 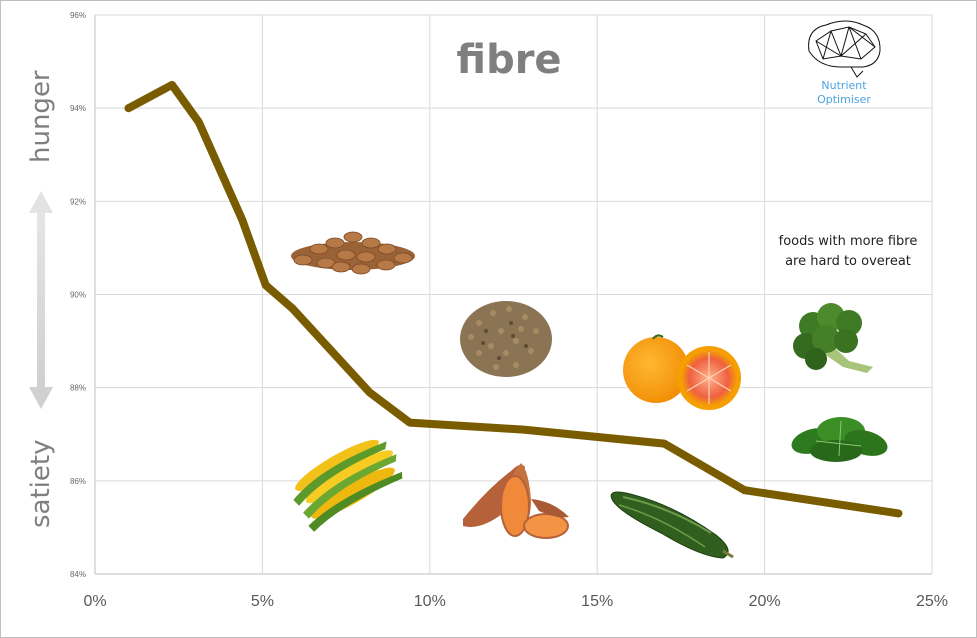 What do you see at coordinates (597, 601) in the screenshot?
I see `x-tick-label: 15%` at bounding box center [597, 601].